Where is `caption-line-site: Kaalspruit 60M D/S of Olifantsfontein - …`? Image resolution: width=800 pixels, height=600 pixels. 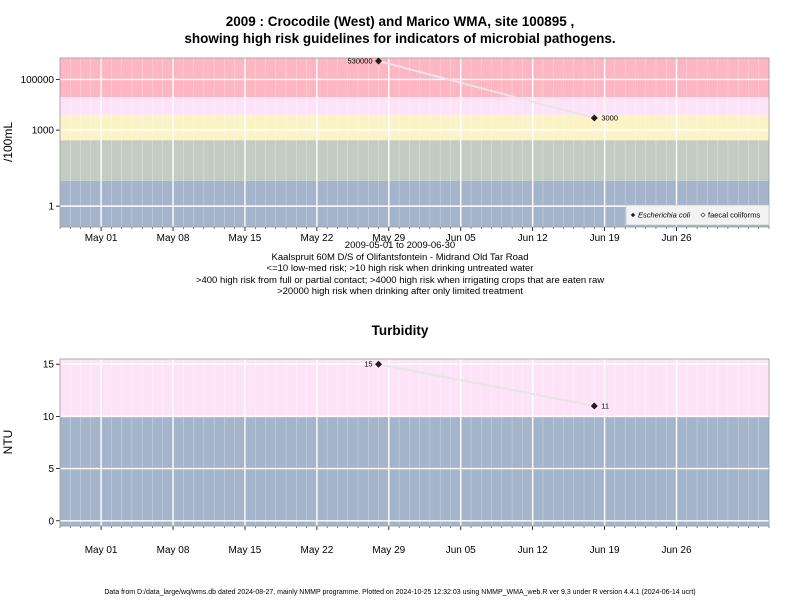 caption-line-site: Kaalspruit 60M D/S of Olifantsfontein - … is located at coordinates (400, 257).